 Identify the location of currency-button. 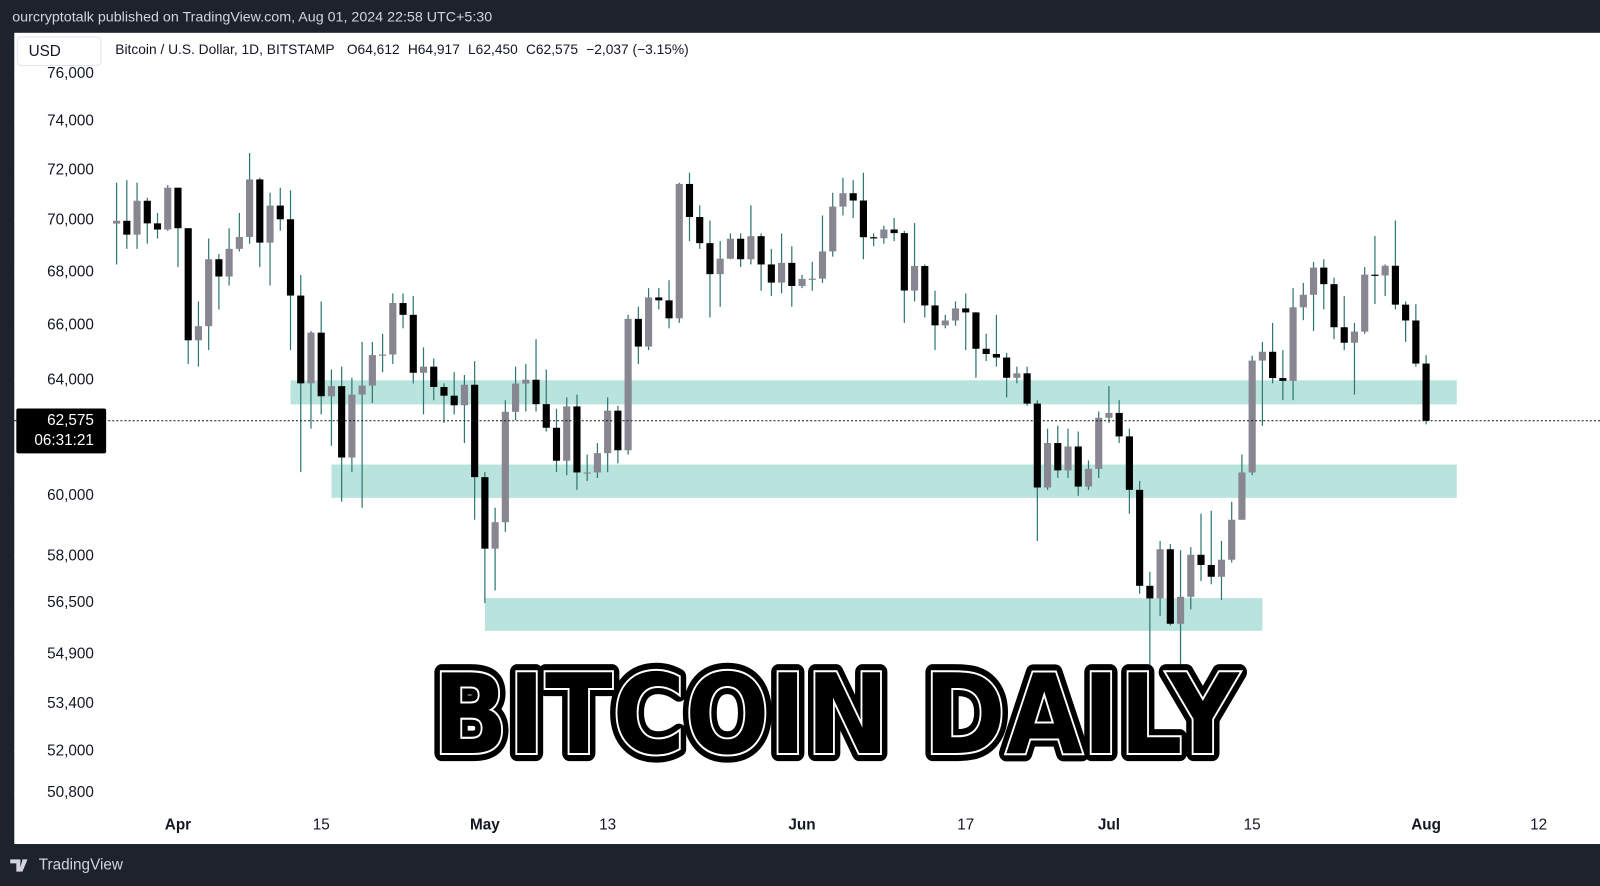
(59, 51).